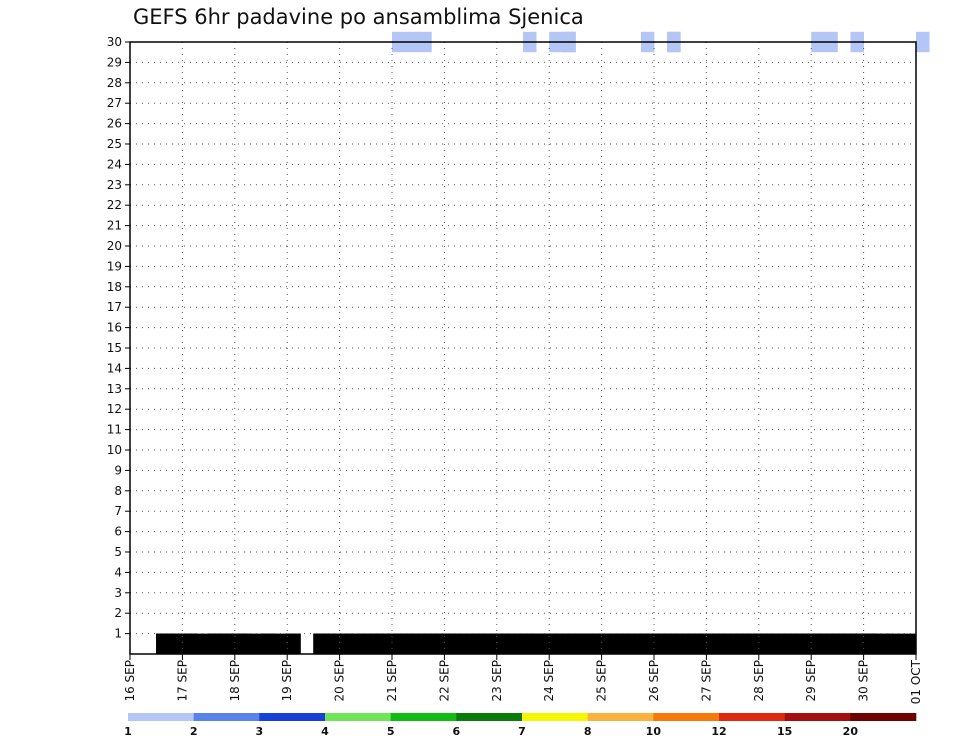  What do you see at coordinates (916, 681) in the screenshot?
I see `x-tick-label: 01 OCT` at bounding box center [916, 681].